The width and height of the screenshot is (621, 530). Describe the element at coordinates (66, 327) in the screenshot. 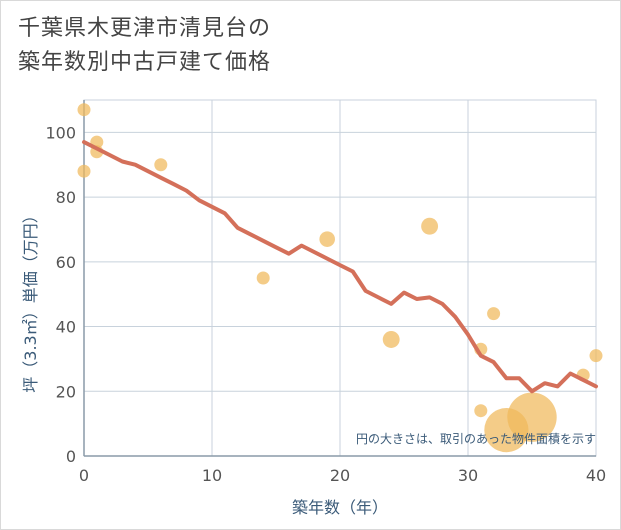

I see `y-tick-label: 40` at that location.